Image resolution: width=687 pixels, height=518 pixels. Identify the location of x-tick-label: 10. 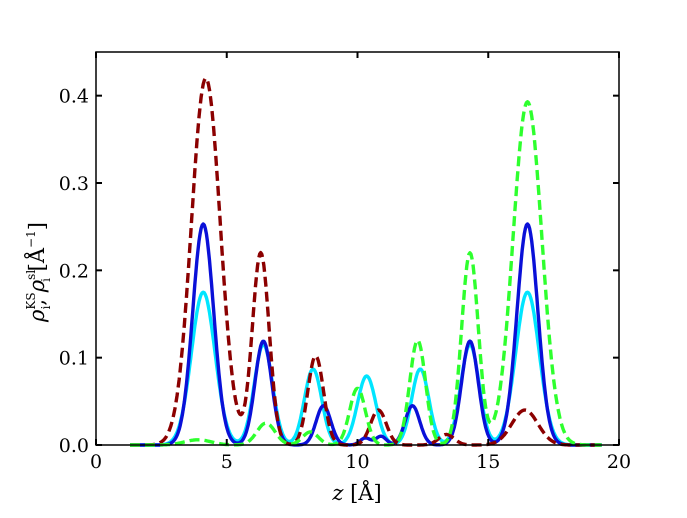
(357, 462).